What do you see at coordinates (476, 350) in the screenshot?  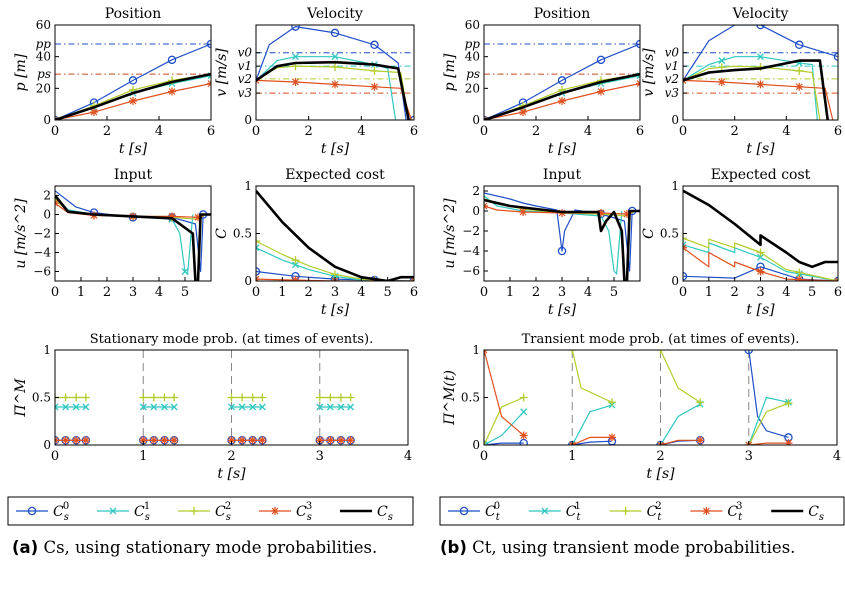 I see `y-tick-label: 1` at bounding box center [476, 350].